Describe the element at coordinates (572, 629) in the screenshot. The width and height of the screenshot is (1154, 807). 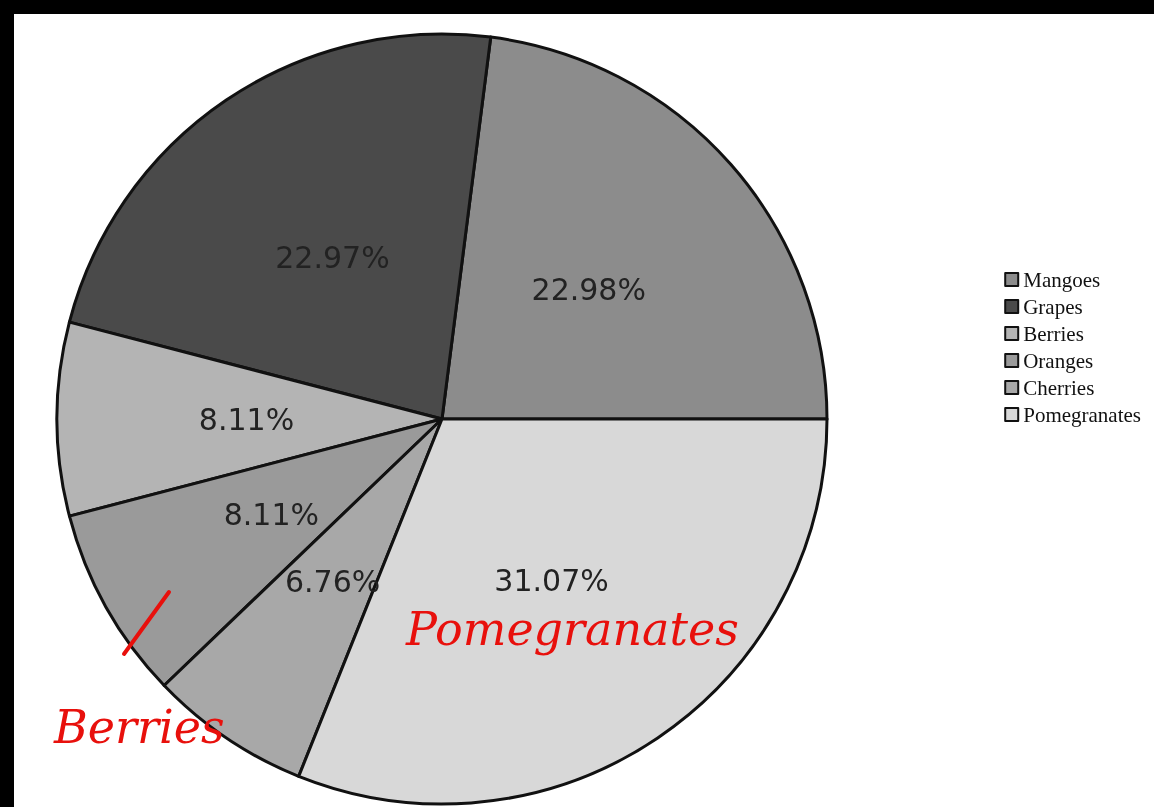
I see `text: Pomegranates` at that location.